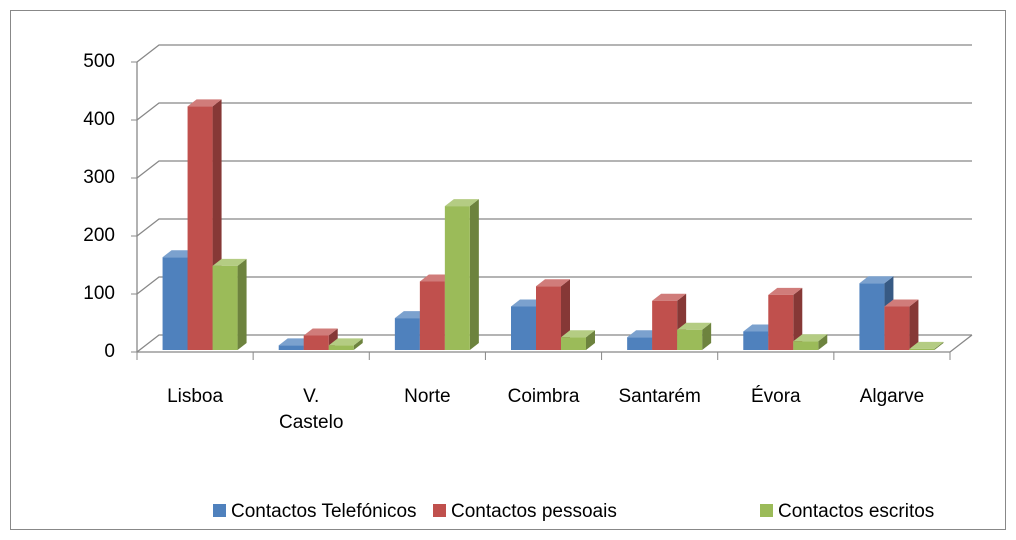  I want to click on legend-label: Contactos pessoais, so click(534, 511).